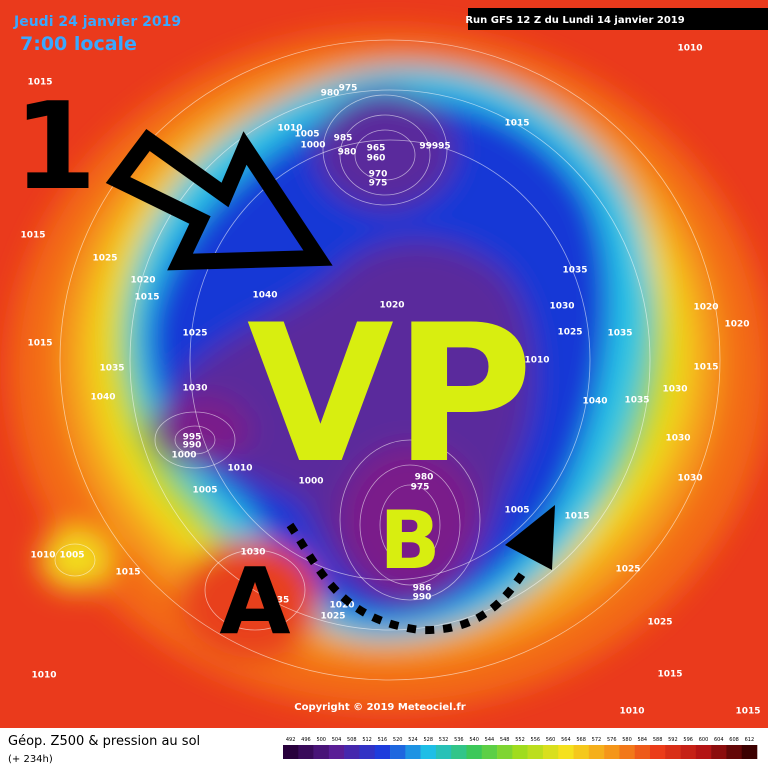 The image size is (768, 768). I want to click on scale-tick-label: 540, so click(474, 740).